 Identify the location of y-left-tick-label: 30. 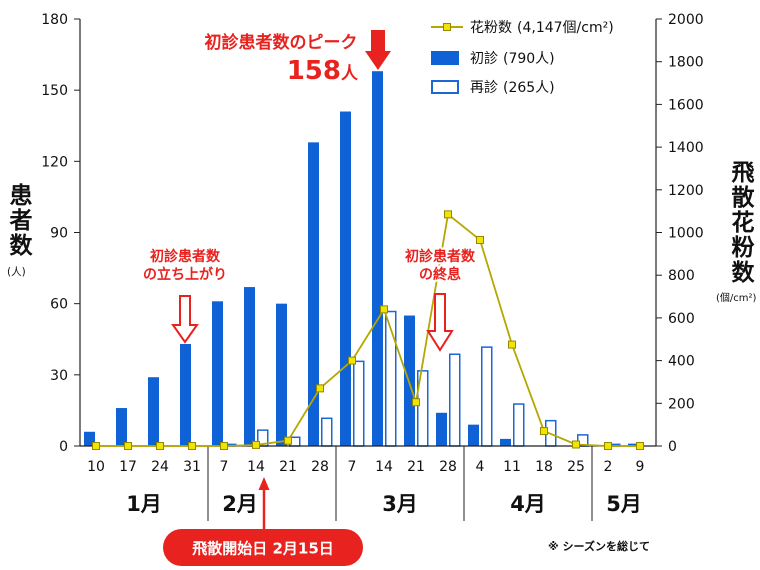
(59, 376).